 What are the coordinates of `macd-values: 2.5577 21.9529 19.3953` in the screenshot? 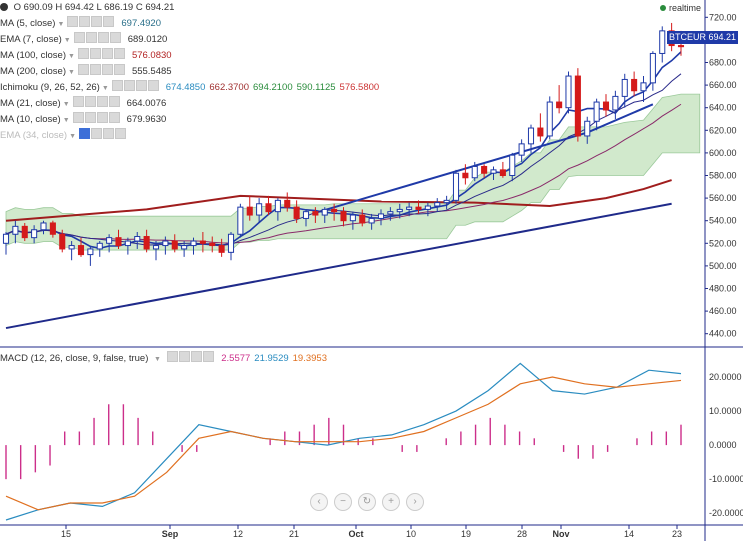 It's located at (272, 358).